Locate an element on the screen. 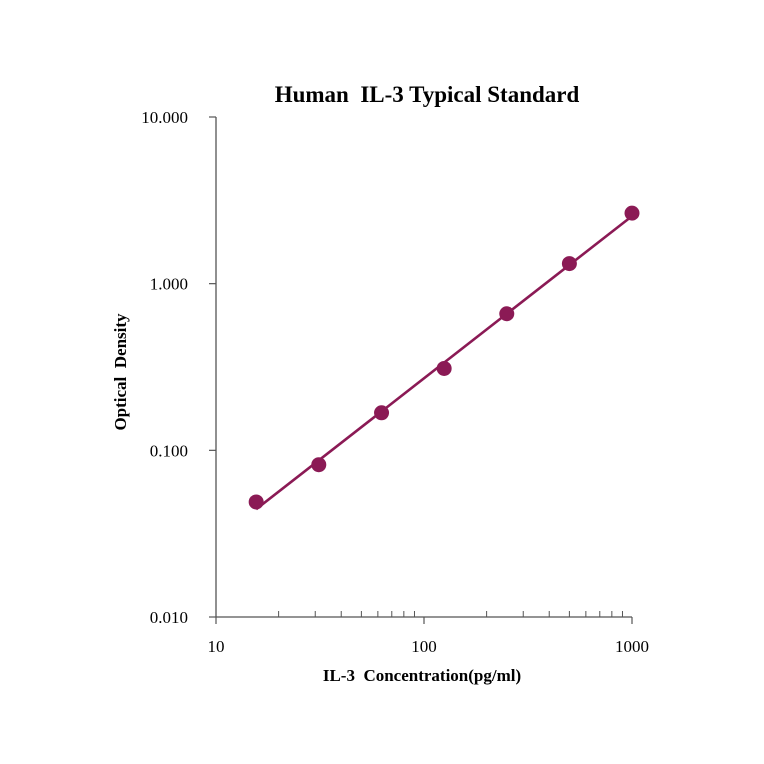 This screenshot has height=764, width=764. y-tick-label: 0.100 is located at coordinates (169, 450).